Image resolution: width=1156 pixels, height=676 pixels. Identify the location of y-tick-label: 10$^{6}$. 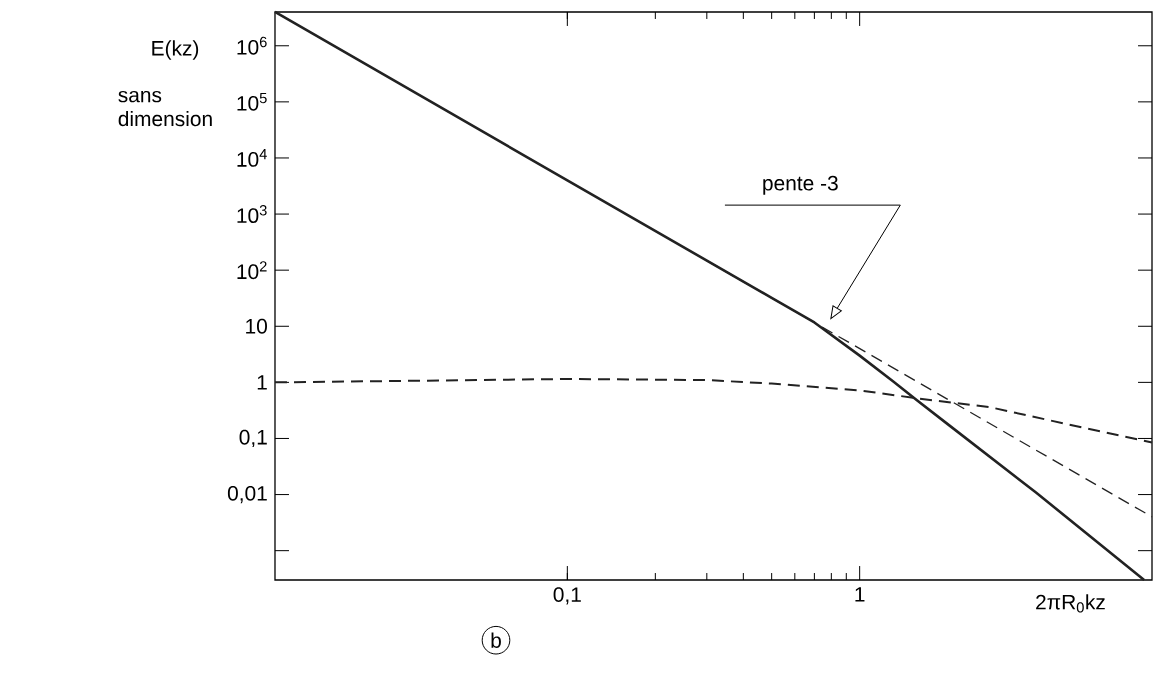
(252, 45).